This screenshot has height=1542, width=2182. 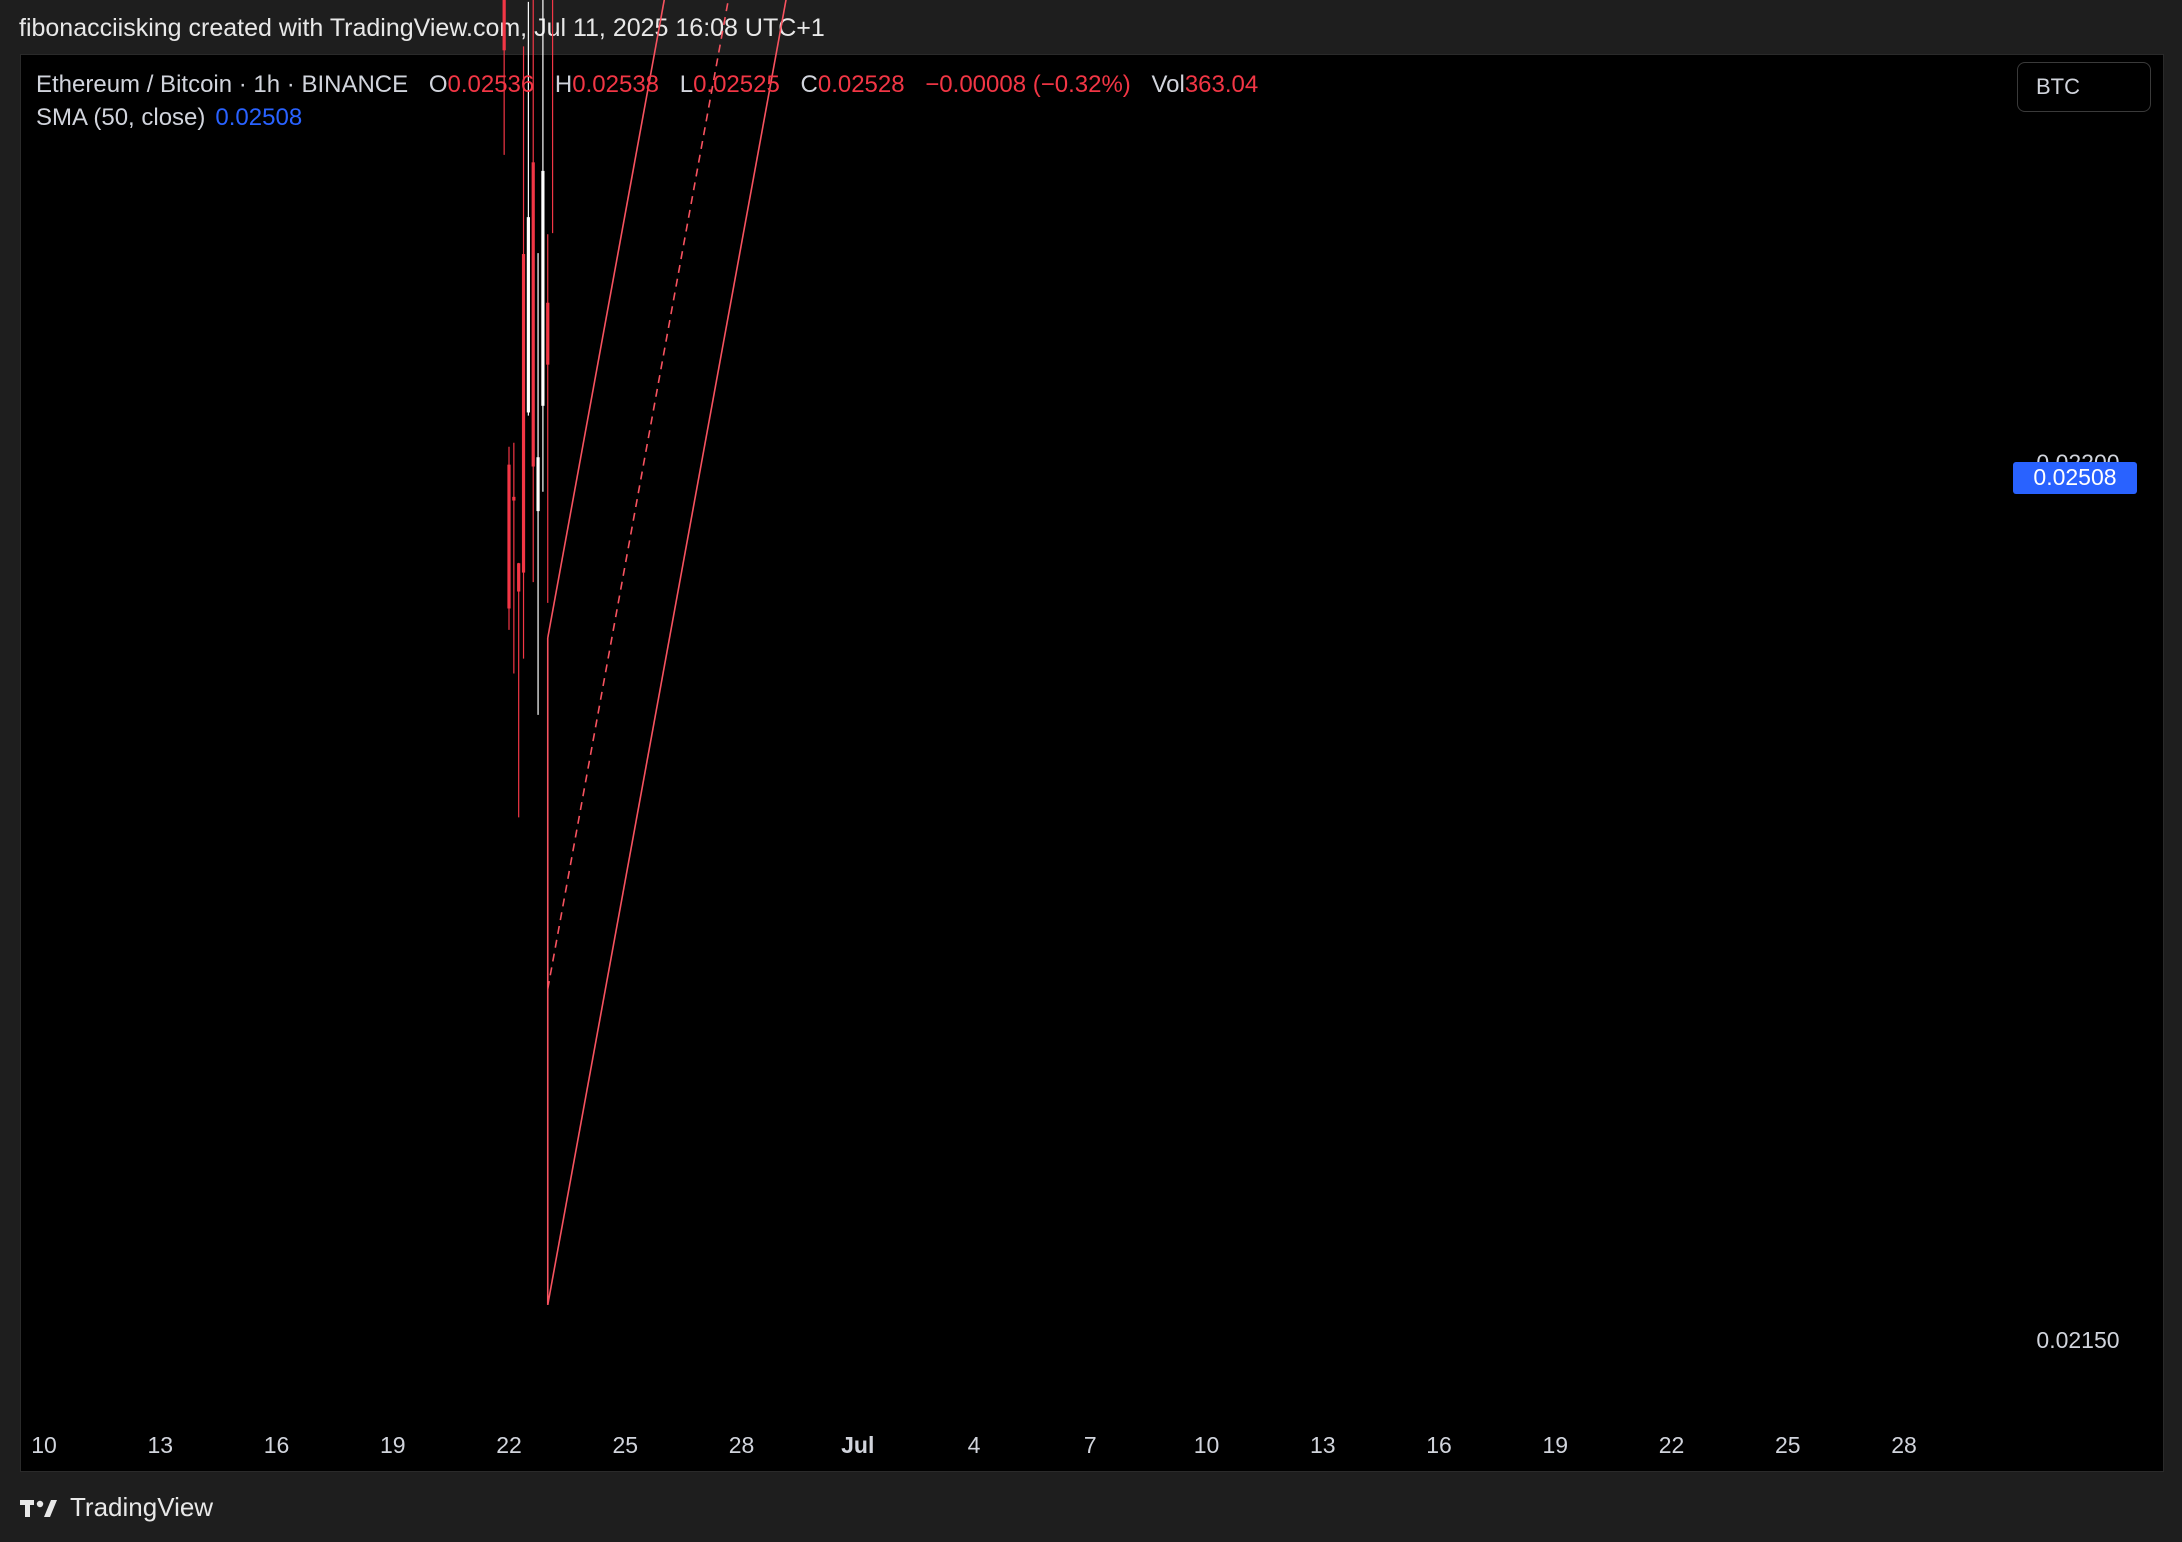 I want to click on sma-price-badge-text: 0.02508, so click(x=2074, y=477).